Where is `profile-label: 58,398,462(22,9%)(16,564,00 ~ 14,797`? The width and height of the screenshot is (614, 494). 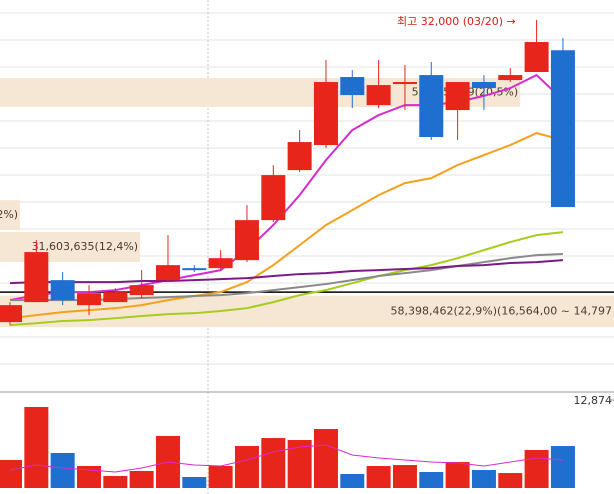
profile-label: 58,398,462(22,9%)(16,564,00 ~ 14,797 is located at coordinates (501, 310).